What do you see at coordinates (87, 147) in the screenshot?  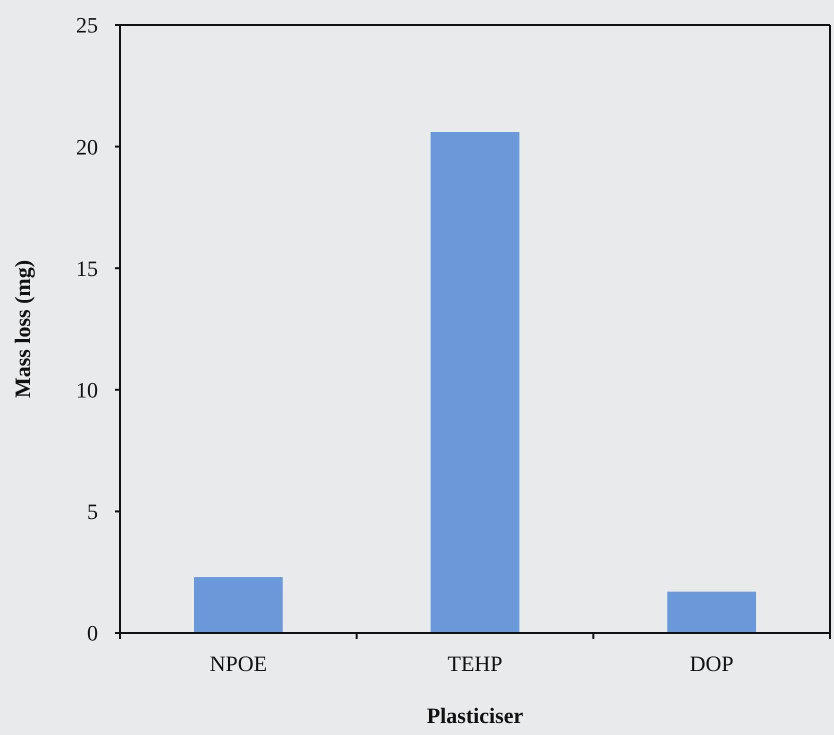 I see `y-tick-label: 20` at bounding box center [87, 147].